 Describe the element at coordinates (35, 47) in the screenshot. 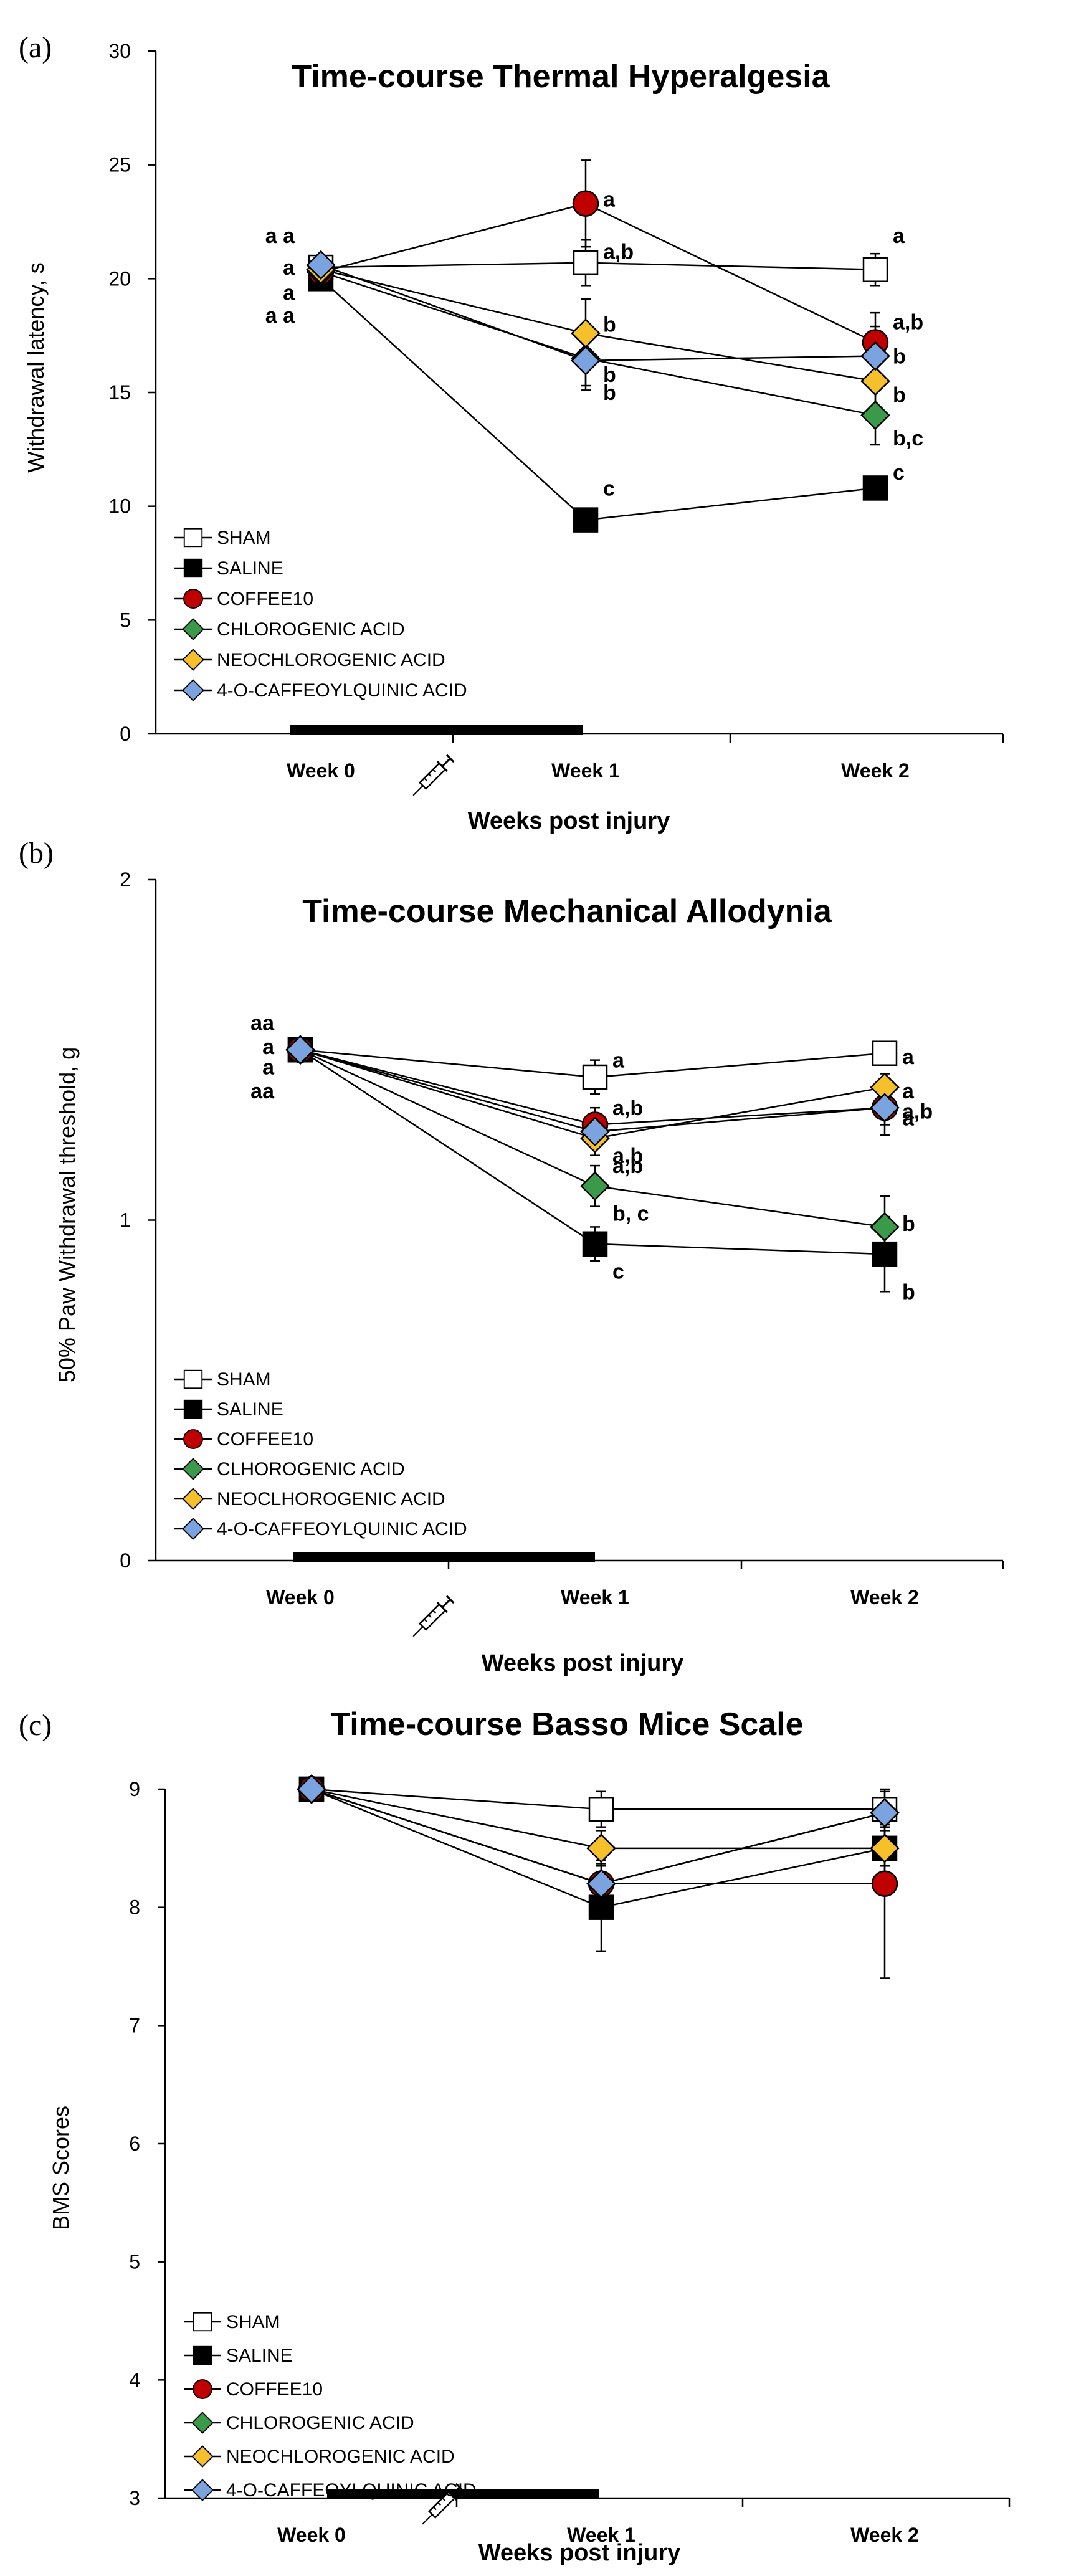

I see `panel-label: (a)` at that location.